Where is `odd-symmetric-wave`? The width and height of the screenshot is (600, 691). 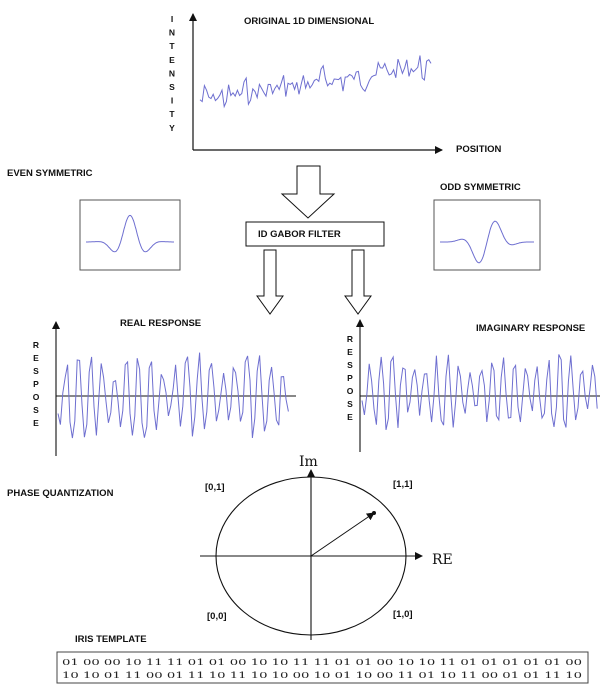
odd-symmetric-wave is located at coordinates (487, 242).